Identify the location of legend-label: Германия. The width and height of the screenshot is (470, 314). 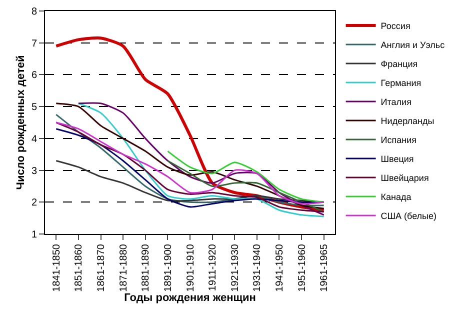
(401, 83).